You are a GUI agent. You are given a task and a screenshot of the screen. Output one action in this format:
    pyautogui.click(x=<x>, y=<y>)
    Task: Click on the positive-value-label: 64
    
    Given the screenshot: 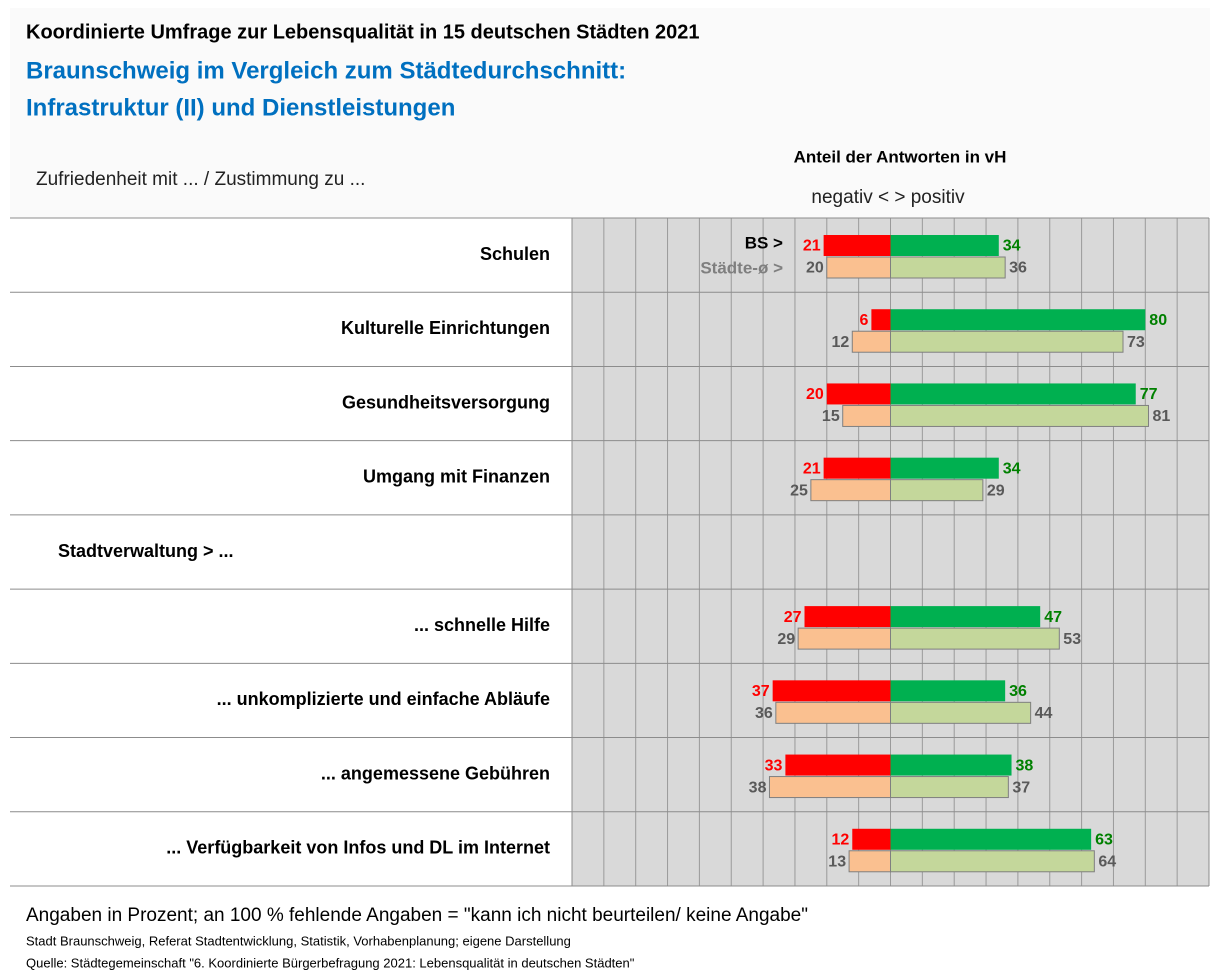 What is the action you would take?
    pyautogui.click(x=1107, y=861)
    